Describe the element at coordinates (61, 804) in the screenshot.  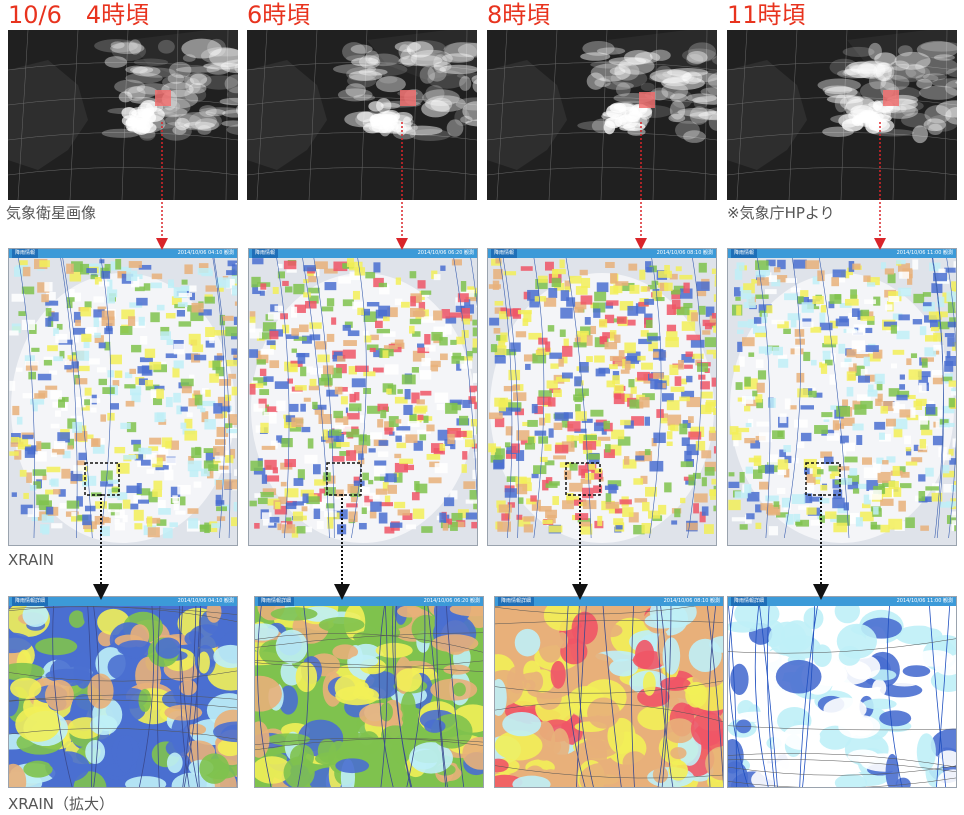
I see `xrain-zoom-caption: XRAIN（拡大）` at that location.